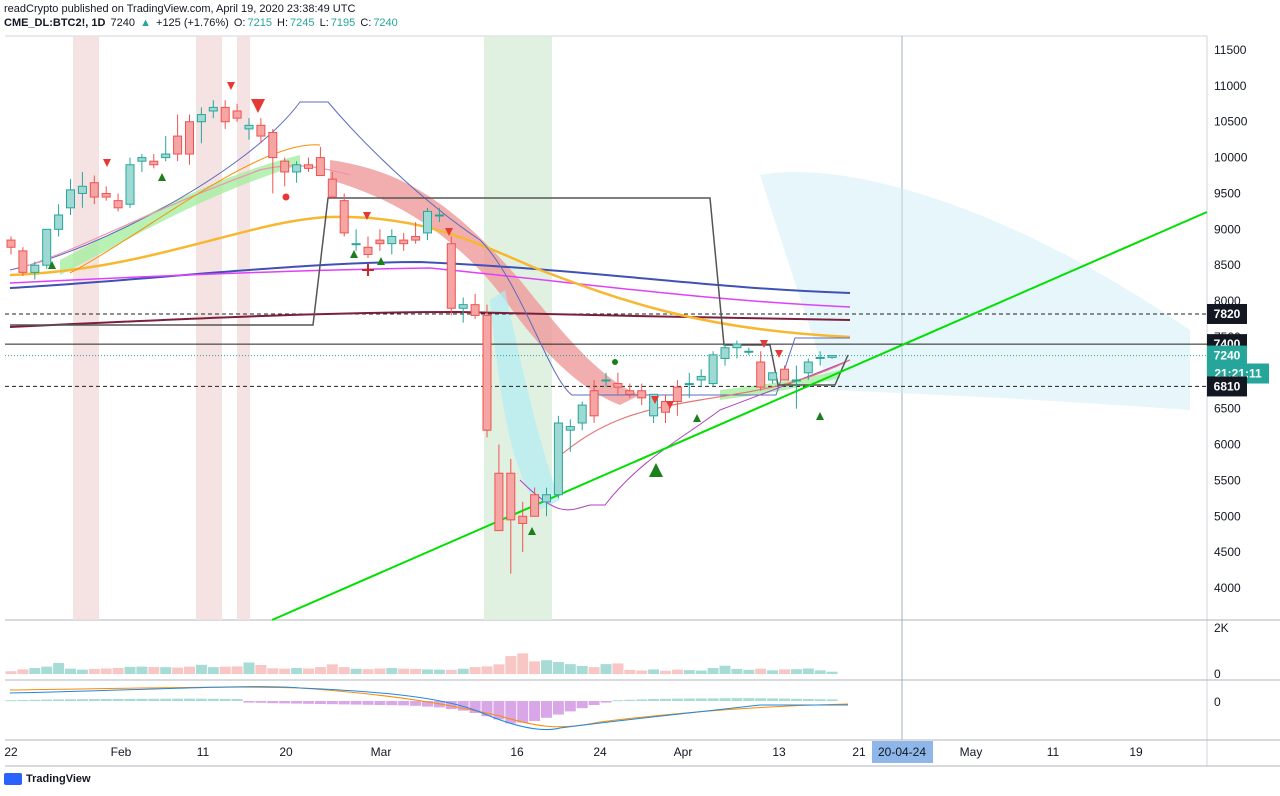  Describe the element at coordinates (1221, 628) in the screenshot. I see `volume-tick-label: 2K` at that location.